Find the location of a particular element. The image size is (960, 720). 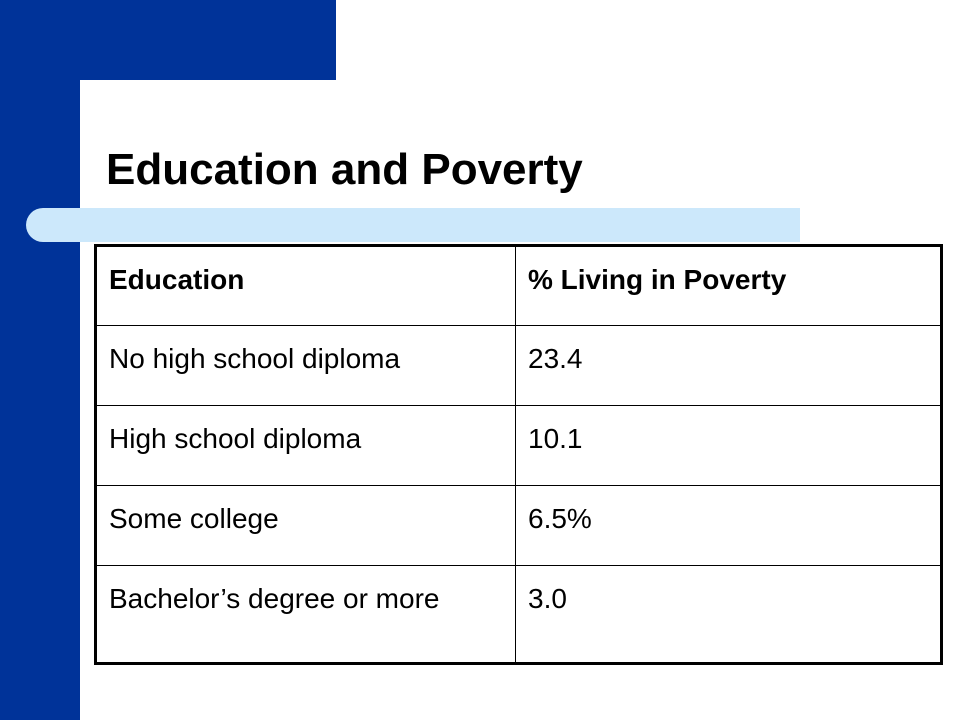

table-row: High school diploma 10.1 is located at coordinates (518, 445).